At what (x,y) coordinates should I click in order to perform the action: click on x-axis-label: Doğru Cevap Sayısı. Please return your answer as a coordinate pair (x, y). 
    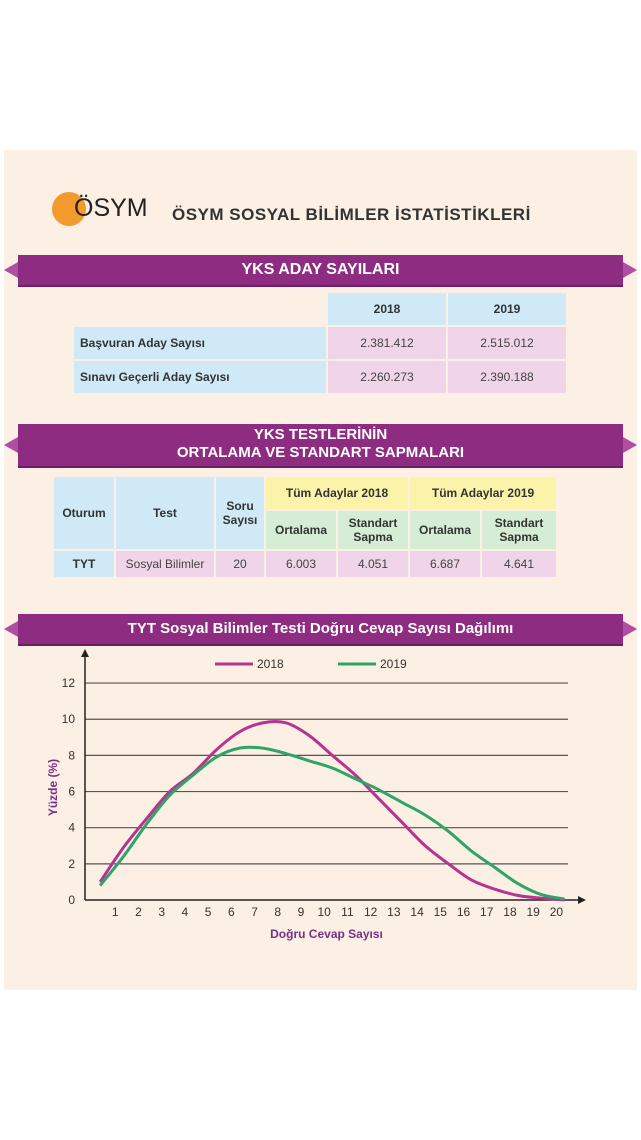
    Looking at the image, I should click on (326, 934).